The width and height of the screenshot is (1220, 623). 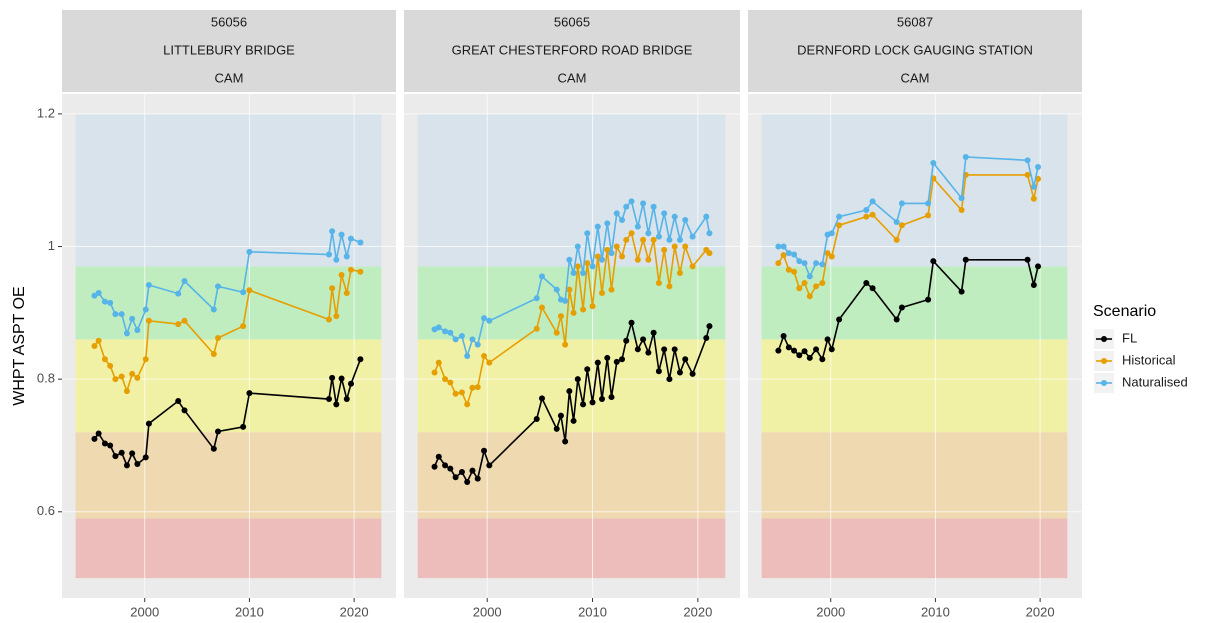 What do you see at coordinates (46, 510) in the screenshot?
I see `y-tick-label: 0.6` at bounding box center [46, 510].